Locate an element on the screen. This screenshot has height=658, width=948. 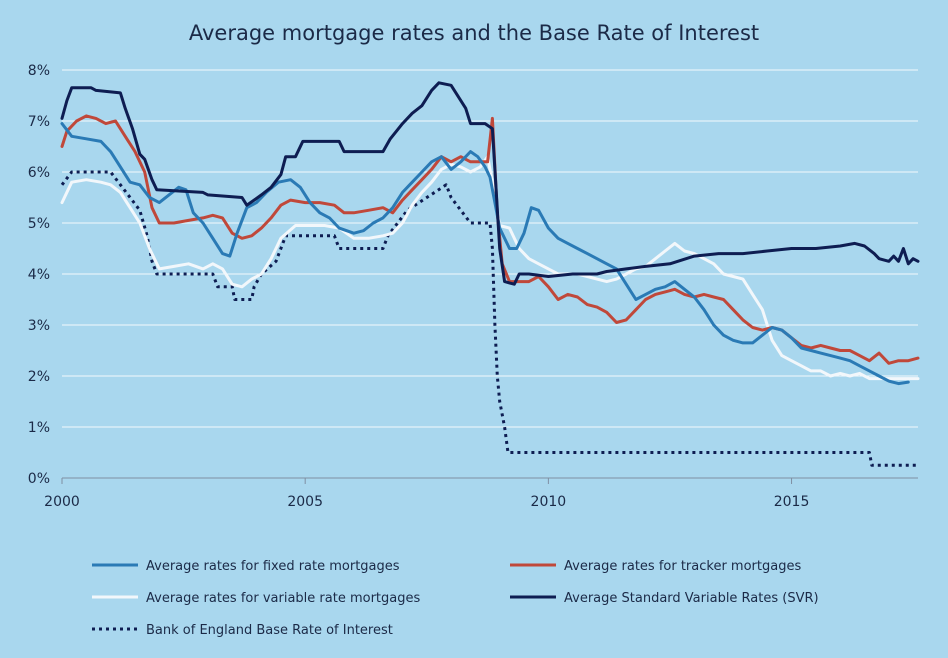
y-tick-label: 5% is located at coordinates (39, 224).